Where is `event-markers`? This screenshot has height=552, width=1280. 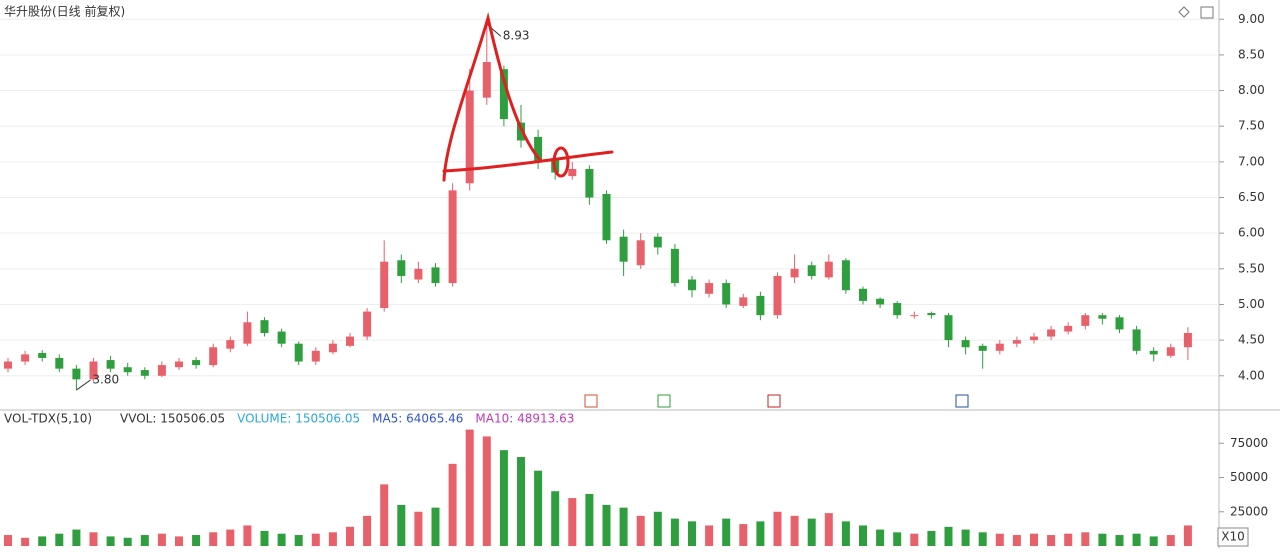
event-markers is located at coordinates (776, 401).